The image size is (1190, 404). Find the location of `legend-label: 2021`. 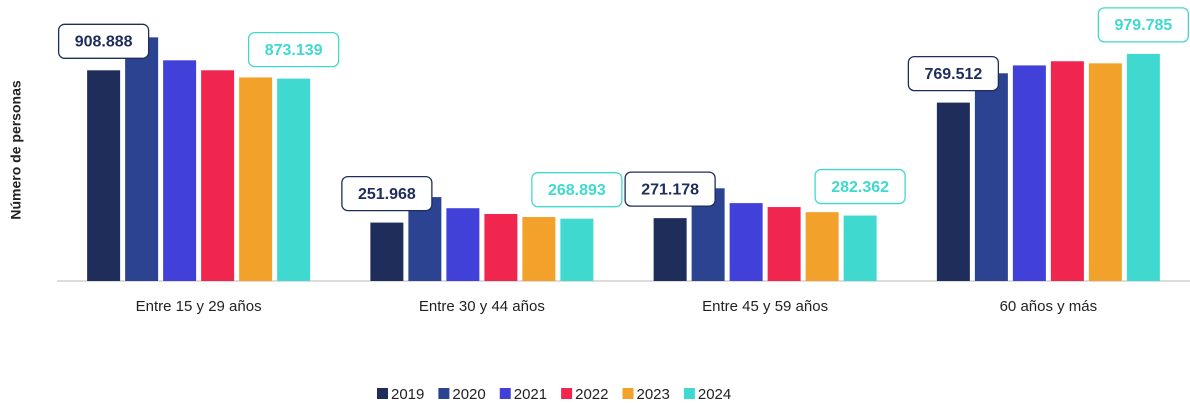

legend-label: 2021 is located at coordinates (530, 394).